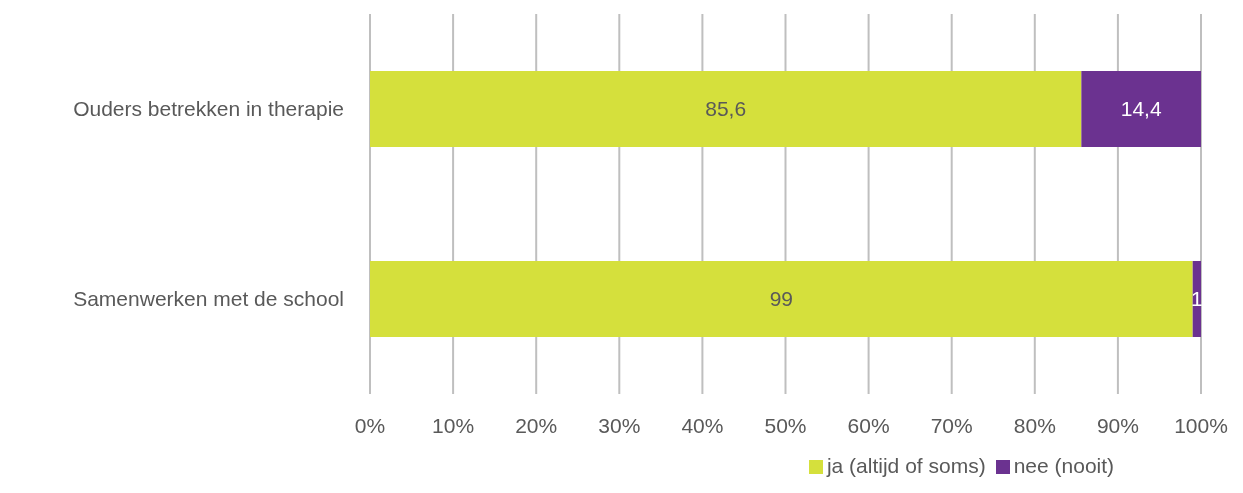 This screenshot has height=493, width=1243. I want to click on data-label: 14,4, so click(1141, 109).